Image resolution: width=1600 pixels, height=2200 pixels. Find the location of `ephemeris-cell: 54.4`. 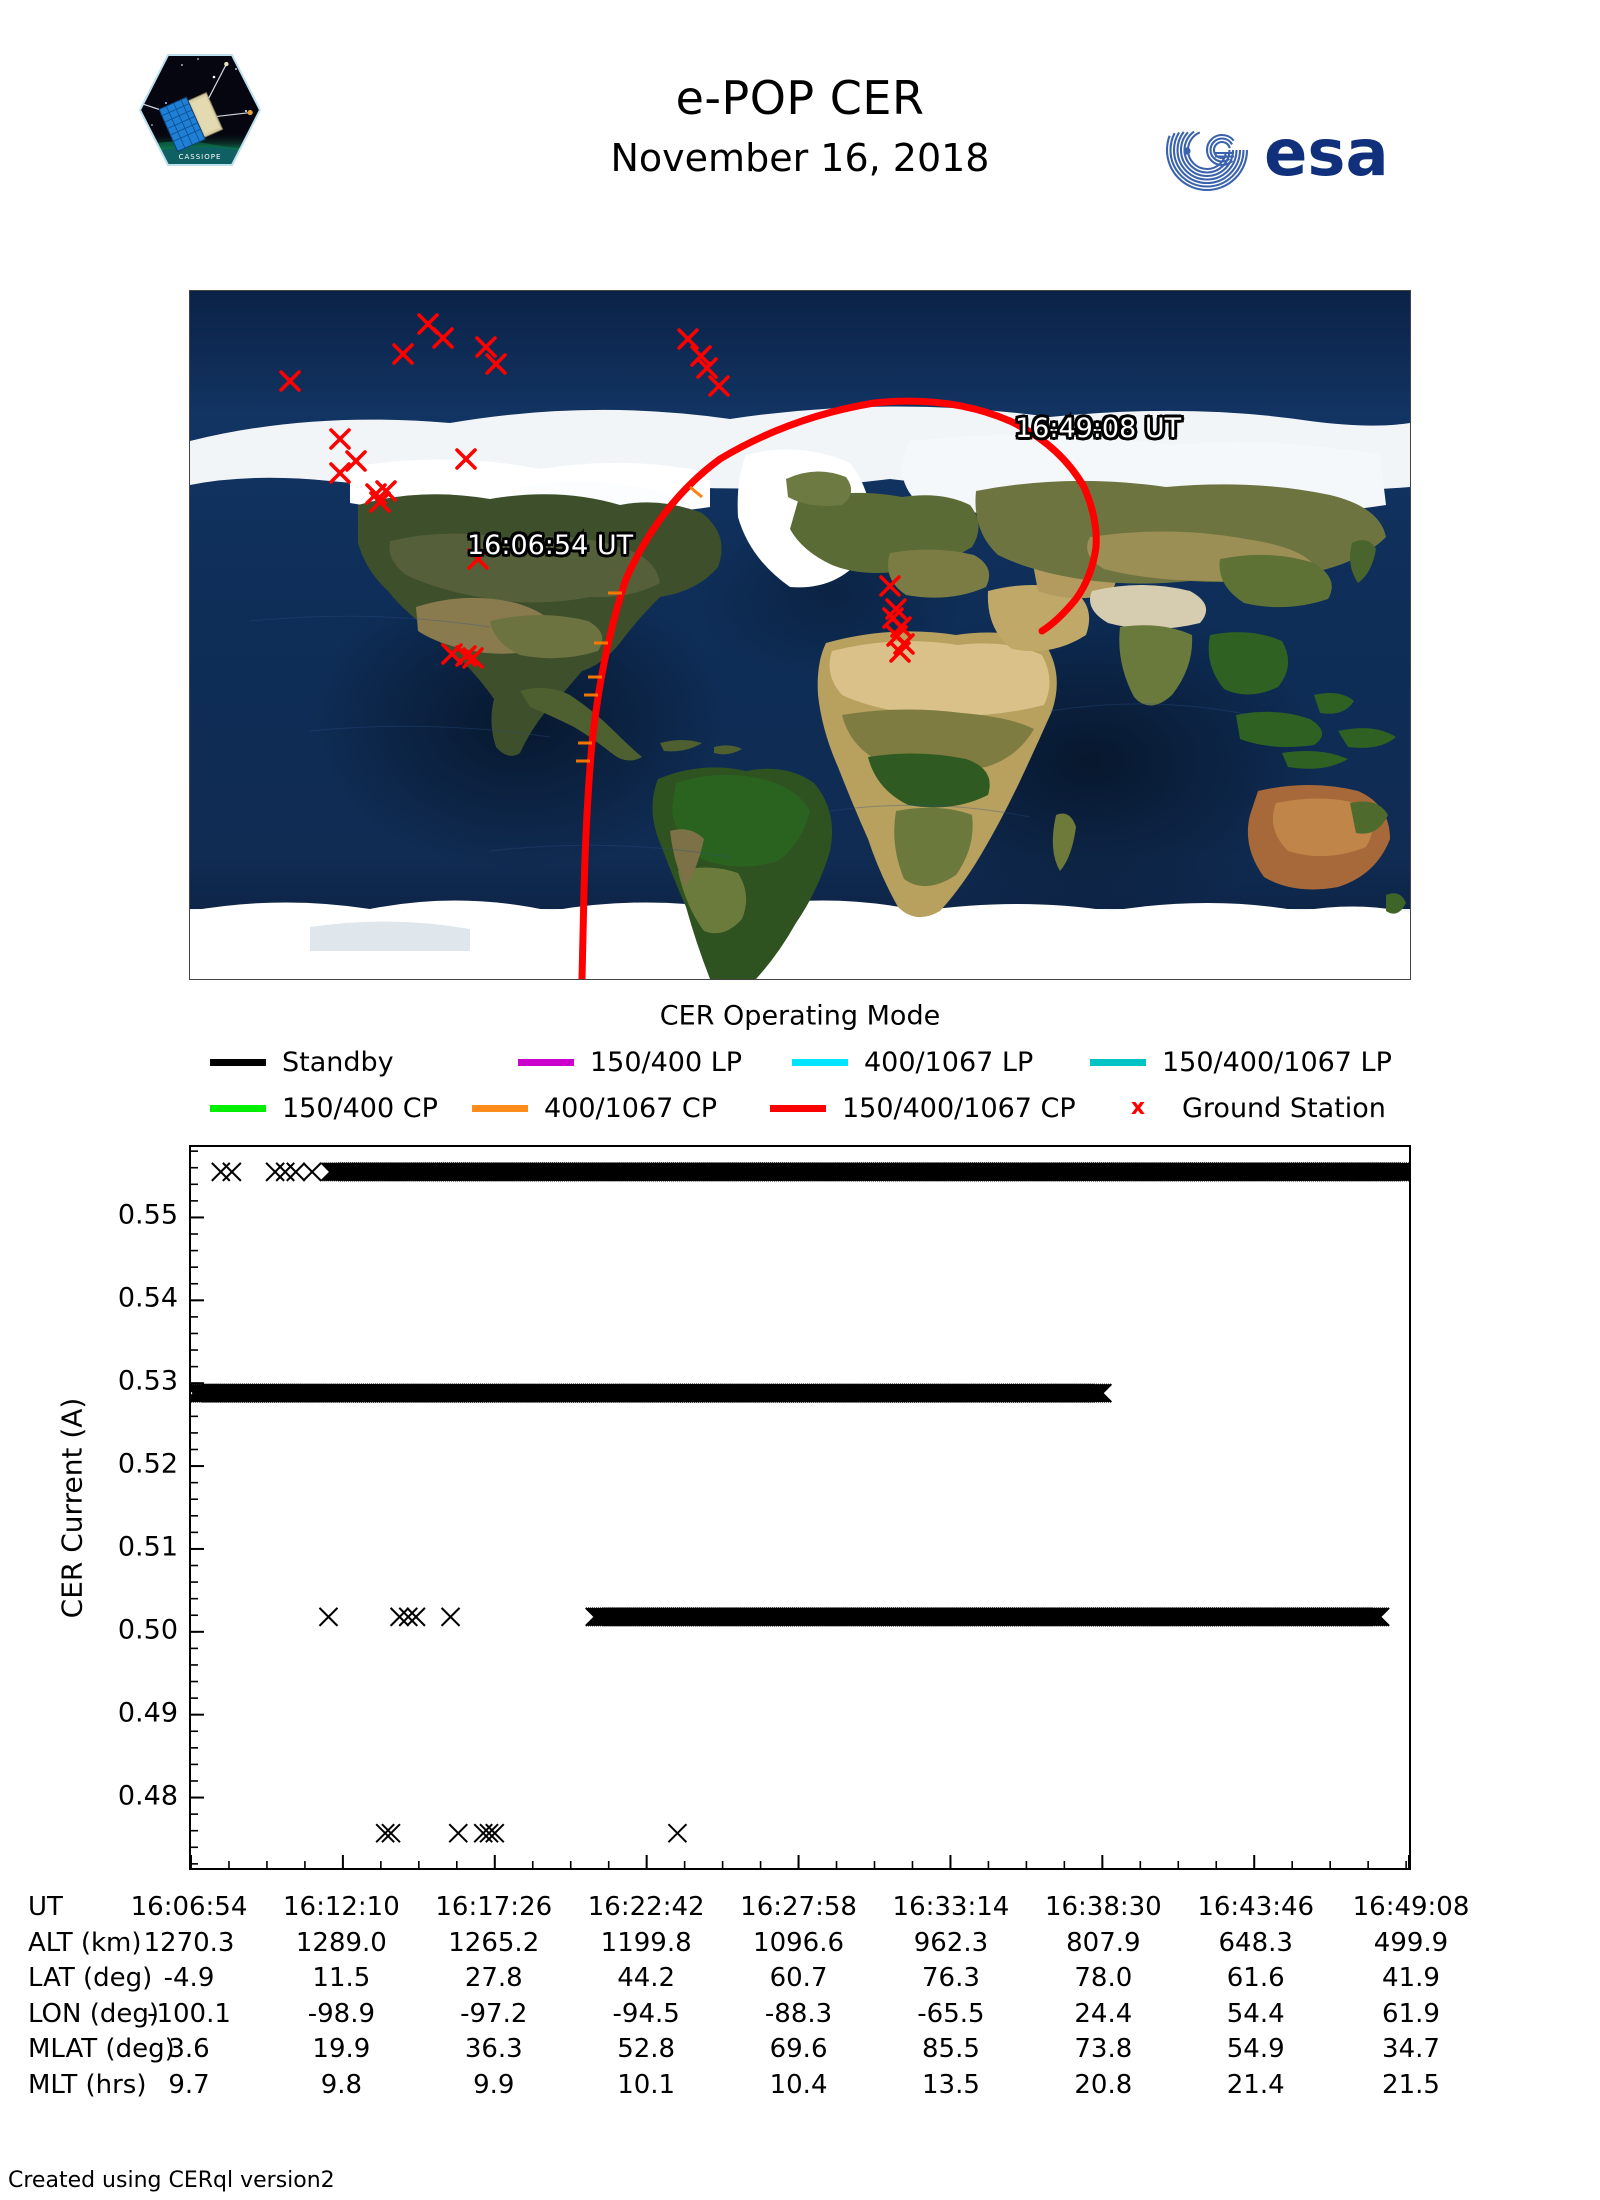

ephemeris-cell: 54.4 is located at coordinates (1255, 2013).